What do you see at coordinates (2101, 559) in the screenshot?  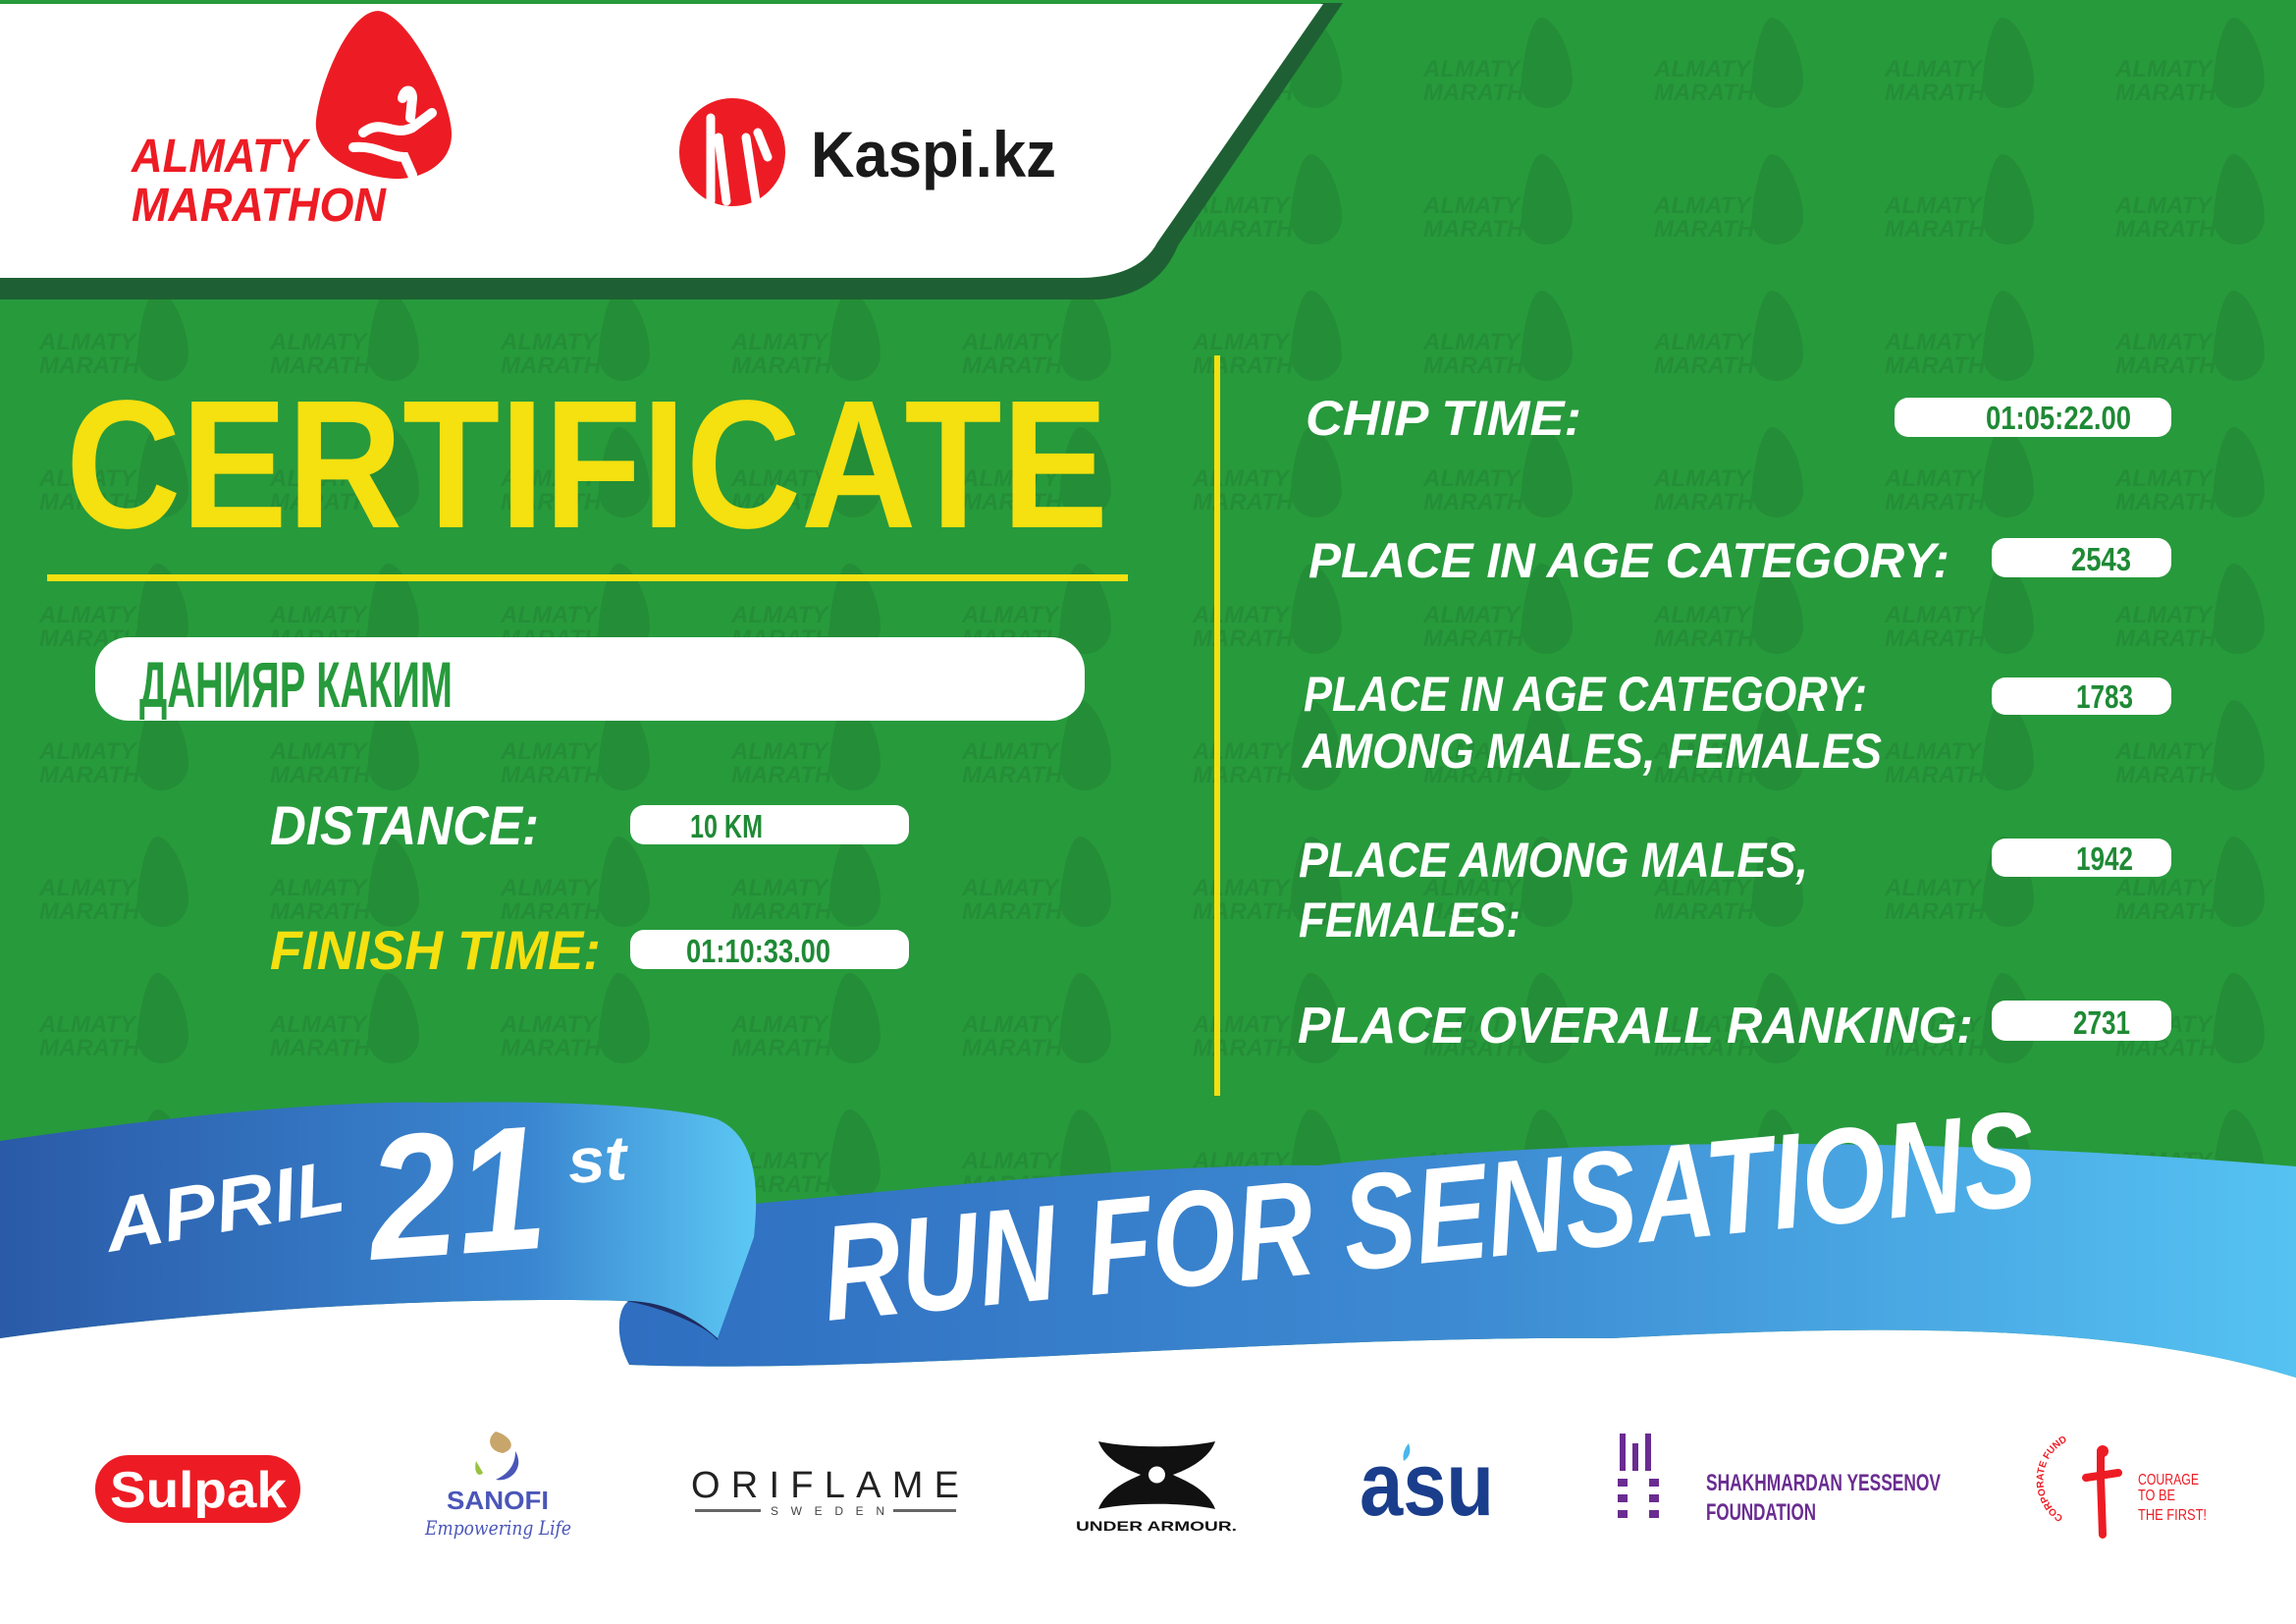 I see `place-age-category-value: 2543` at bounding box center [2101, 559].